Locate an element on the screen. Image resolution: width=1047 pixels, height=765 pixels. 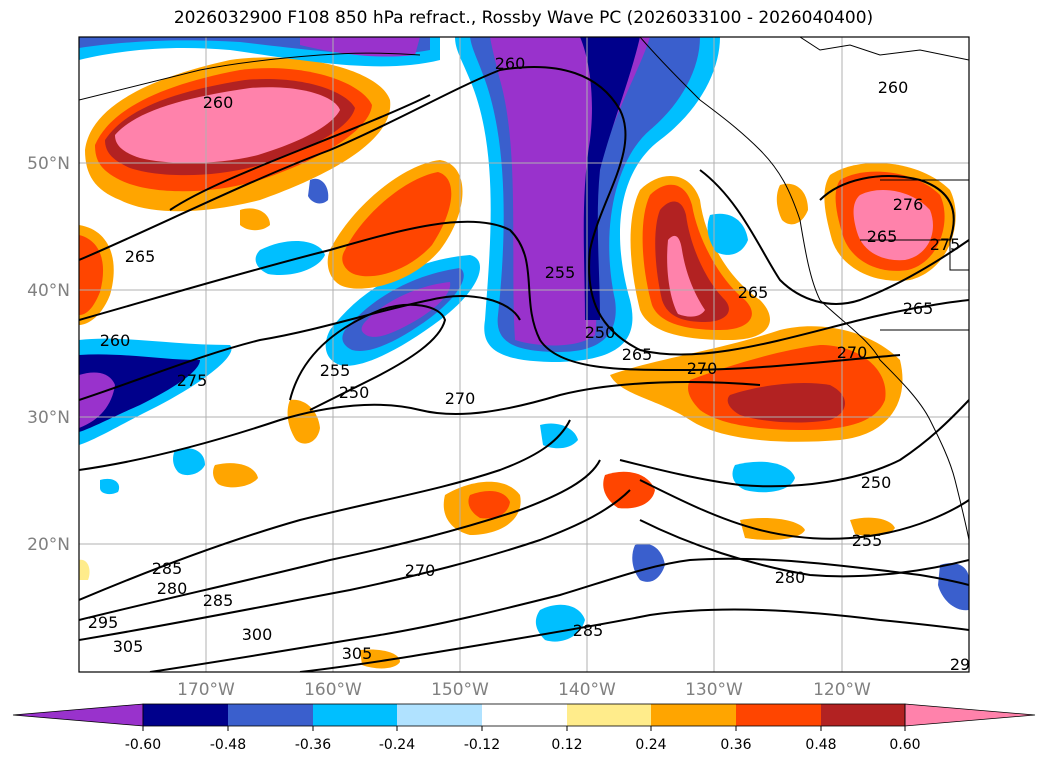
lat-label: 30°N is located at coordinates (48, 418).